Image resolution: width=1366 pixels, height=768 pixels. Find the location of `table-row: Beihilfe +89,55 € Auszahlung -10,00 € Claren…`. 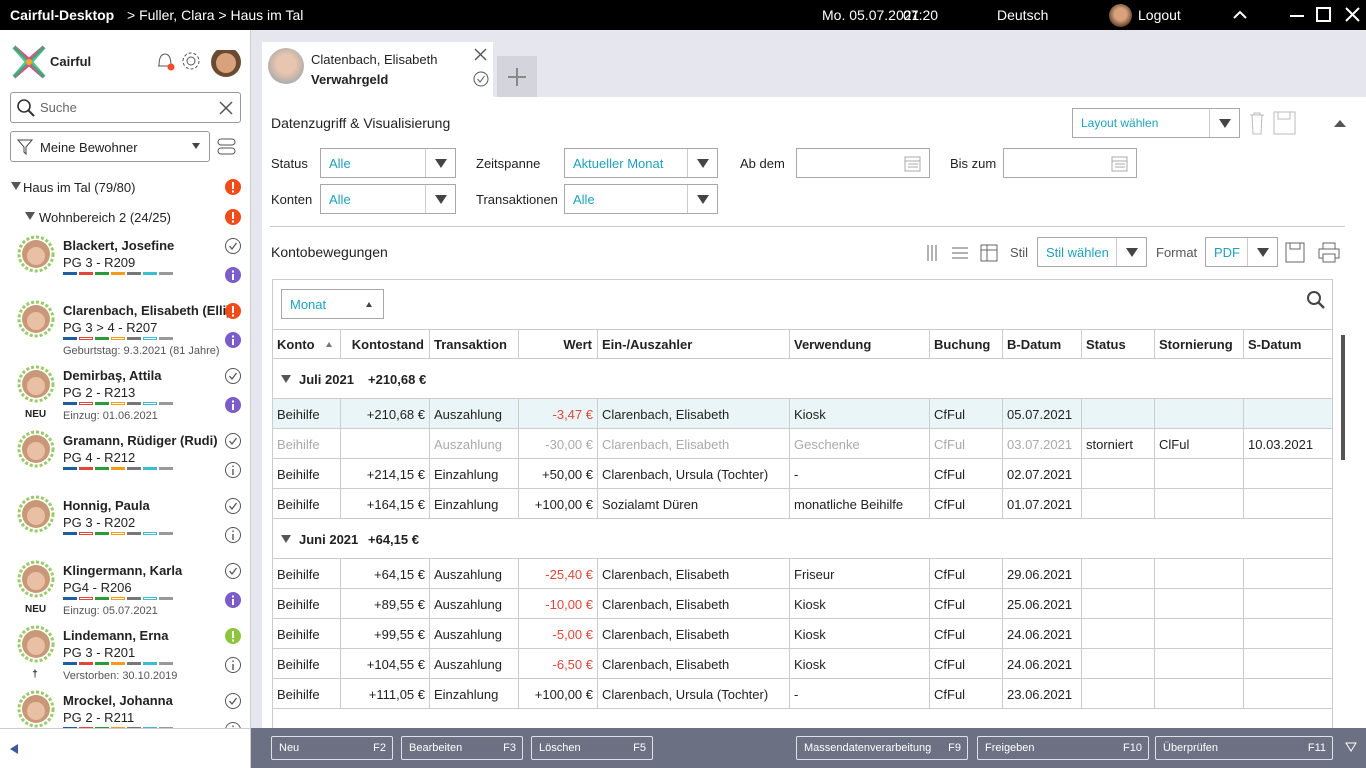

table-row: Beihilfe +89,55 € Auszahlung -10,00 € Claren… is located at coordinates (802, 604).